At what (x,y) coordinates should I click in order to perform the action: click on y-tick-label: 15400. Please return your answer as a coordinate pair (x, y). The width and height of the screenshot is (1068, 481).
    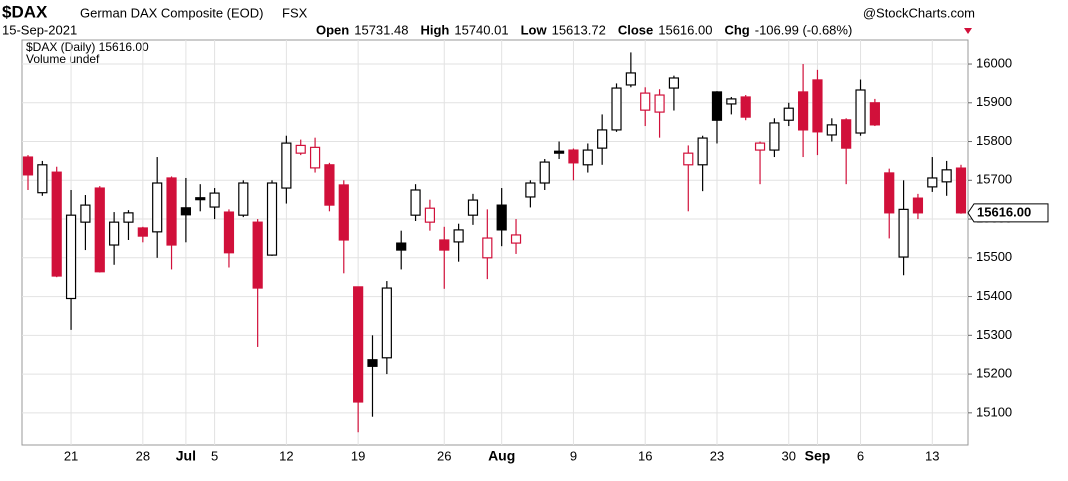
    Looking at the image, I should click on (994, 295).